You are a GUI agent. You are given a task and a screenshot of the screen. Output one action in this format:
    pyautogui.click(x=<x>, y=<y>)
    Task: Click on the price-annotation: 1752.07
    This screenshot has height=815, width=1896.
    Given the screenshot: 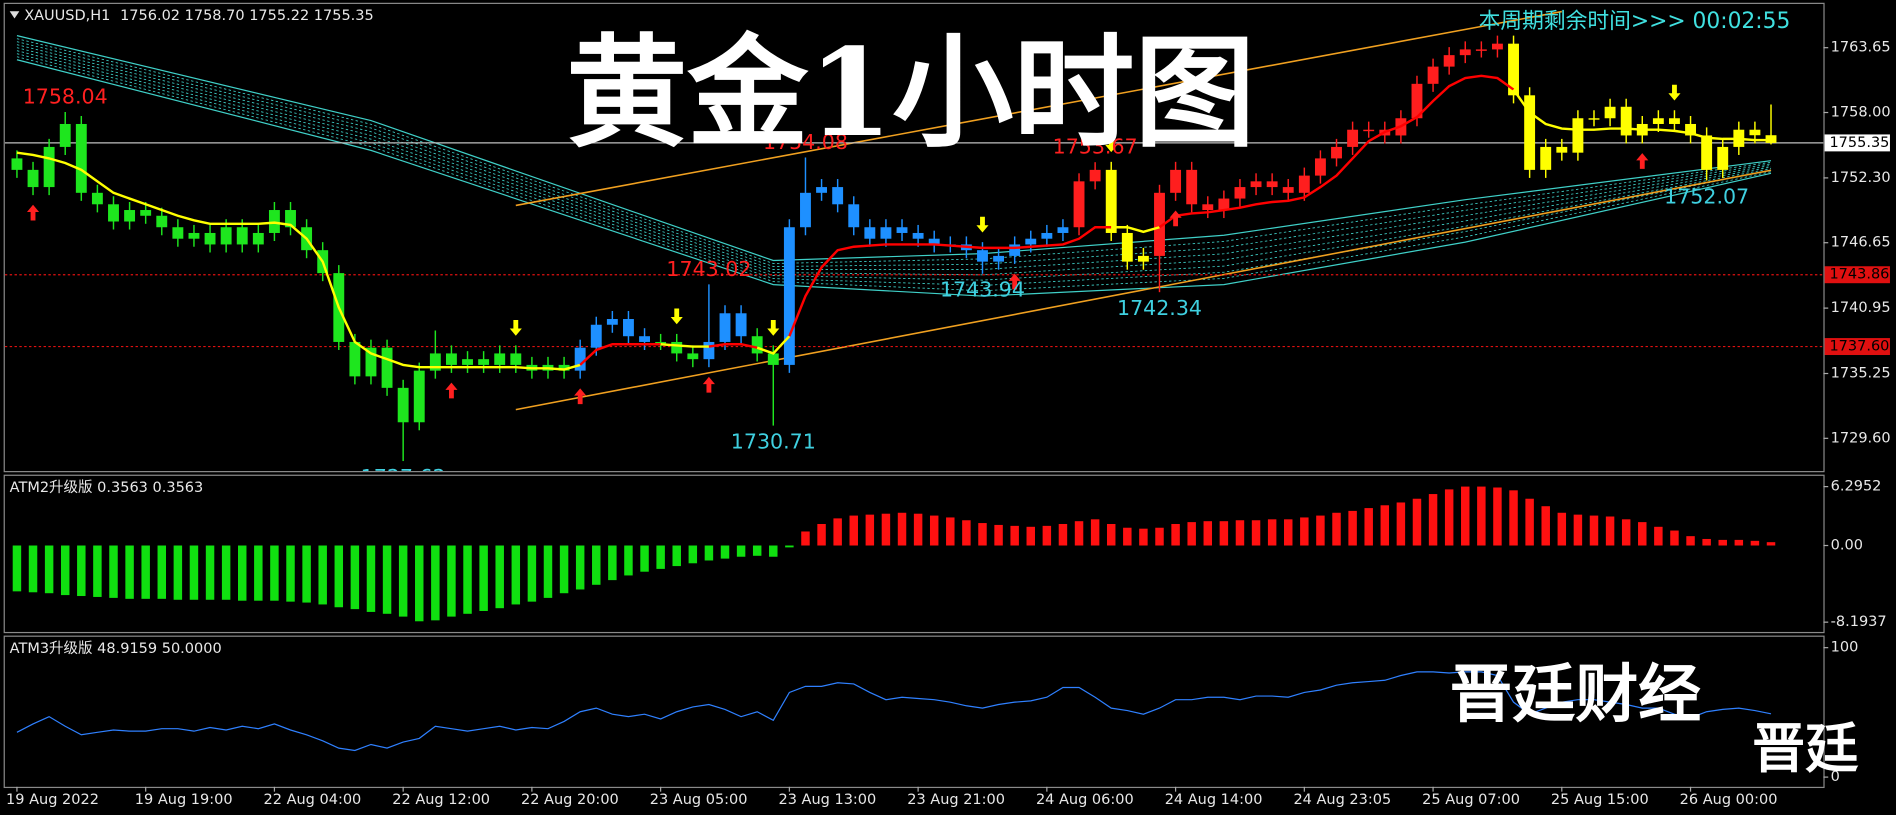 What is the action you would take?
    pyautogui.click(x=1706, y=196)
    